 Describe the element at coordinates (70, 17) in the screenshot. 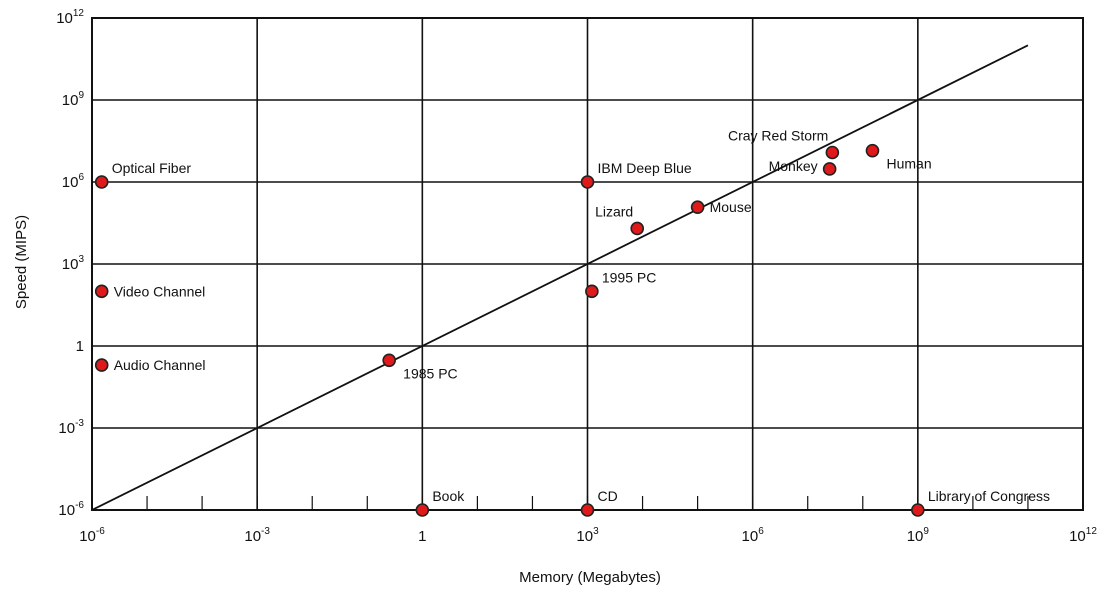

I see `y-tick-label: 10¹²` at that location.